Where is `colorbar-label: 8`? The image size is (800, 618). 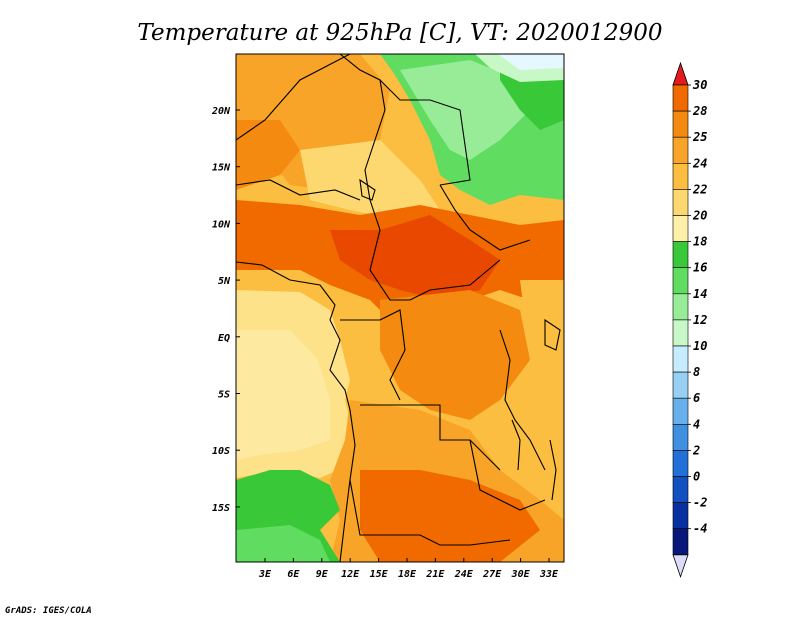 colorbar-label: 8 is located at coordinates (696, 372).